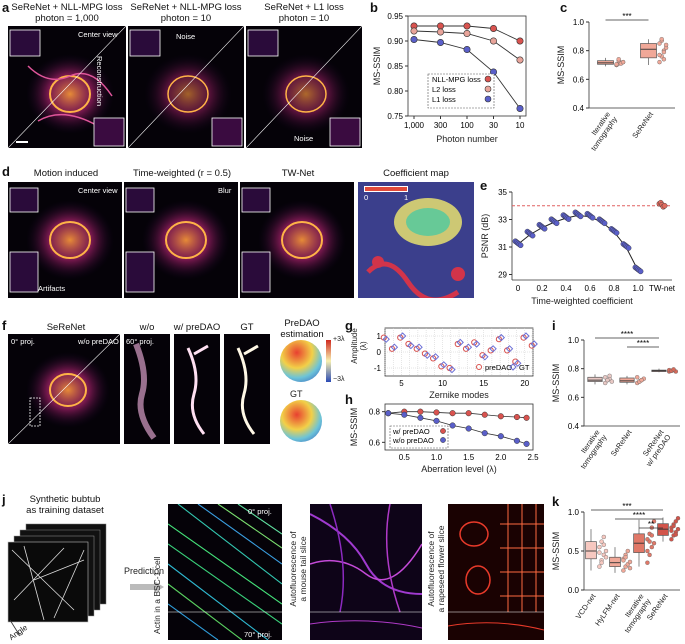 The image size is (685, 644). Describe the element at coordinates (533, 457) in the screenshot. I see `h-xtick-label: 2.5` at that location.